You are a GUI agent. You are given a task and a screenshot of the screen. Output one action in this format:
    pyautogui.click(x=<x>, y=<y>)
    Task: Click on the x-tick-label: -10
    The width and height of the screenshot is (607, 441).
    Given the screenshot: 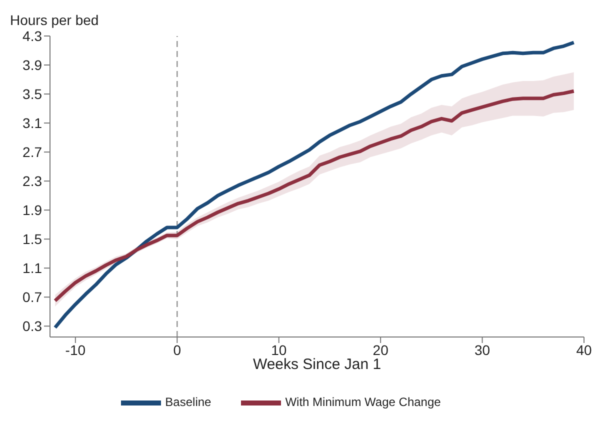 What is the action you would take?
    pyautogui.click(x=75, y=350)
    